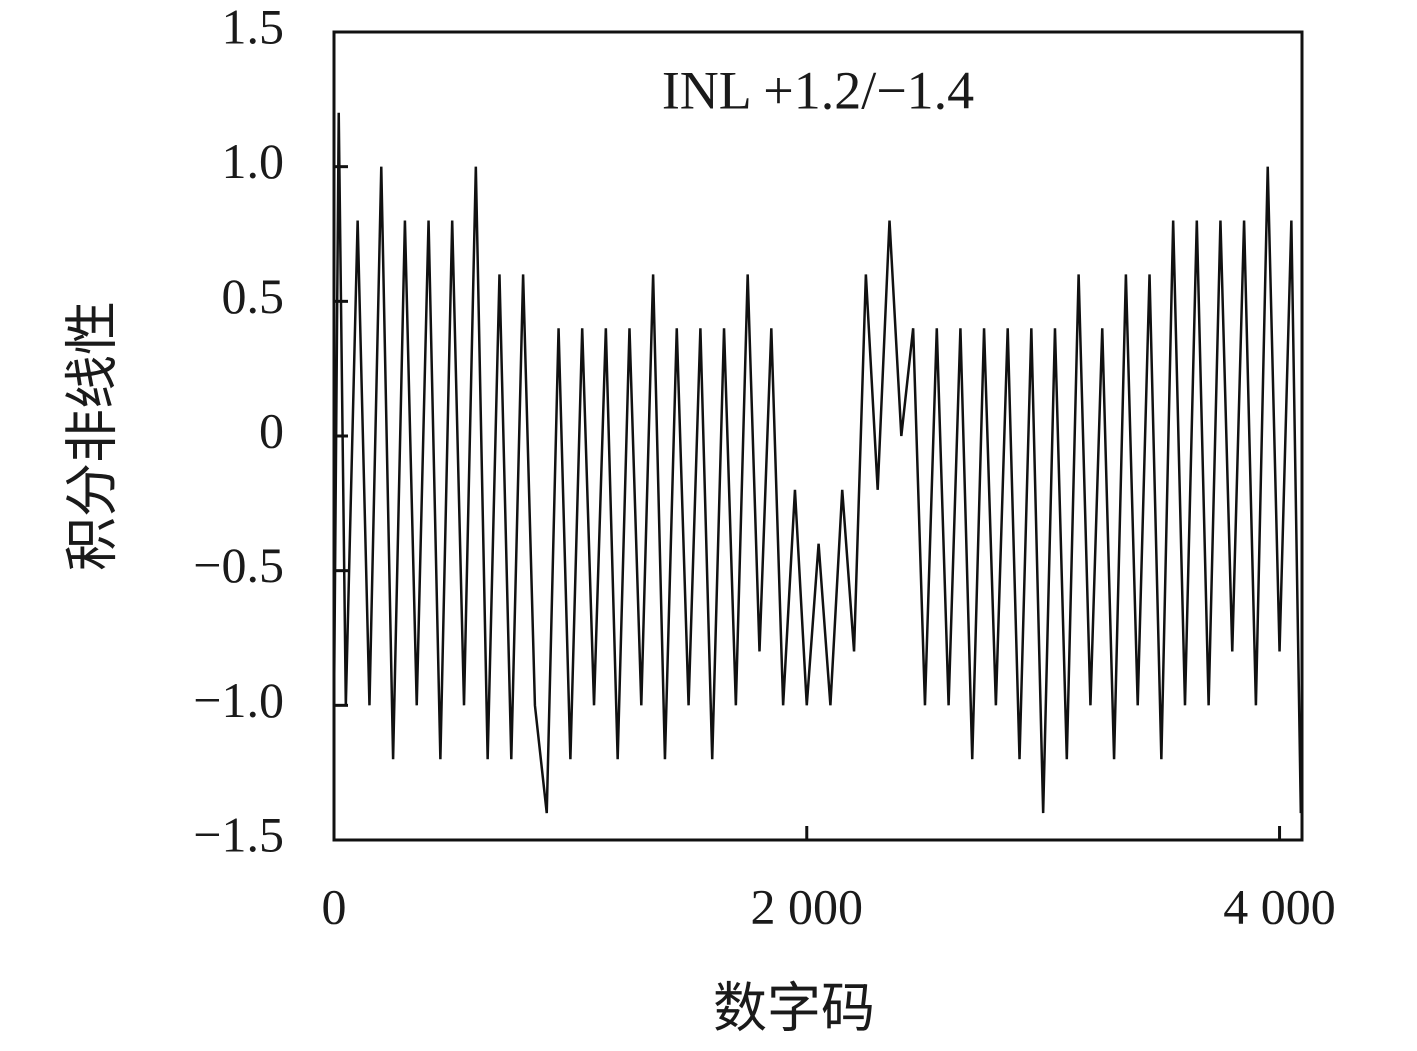 The height and width of the screenshot is (1051, 1417). What do you see at coordinates (334, 906) in the screenshot?
I see `x-tick-label: 0` at bounding box center [334, 906].